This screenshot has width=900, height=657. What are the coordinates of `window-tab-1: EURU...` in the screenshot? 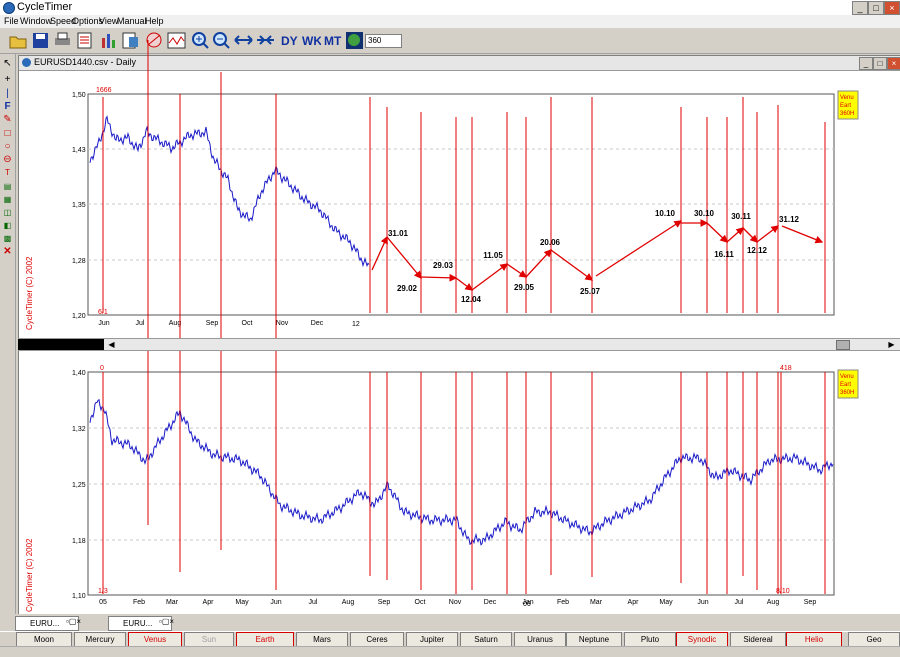 It's located at (47, 623).